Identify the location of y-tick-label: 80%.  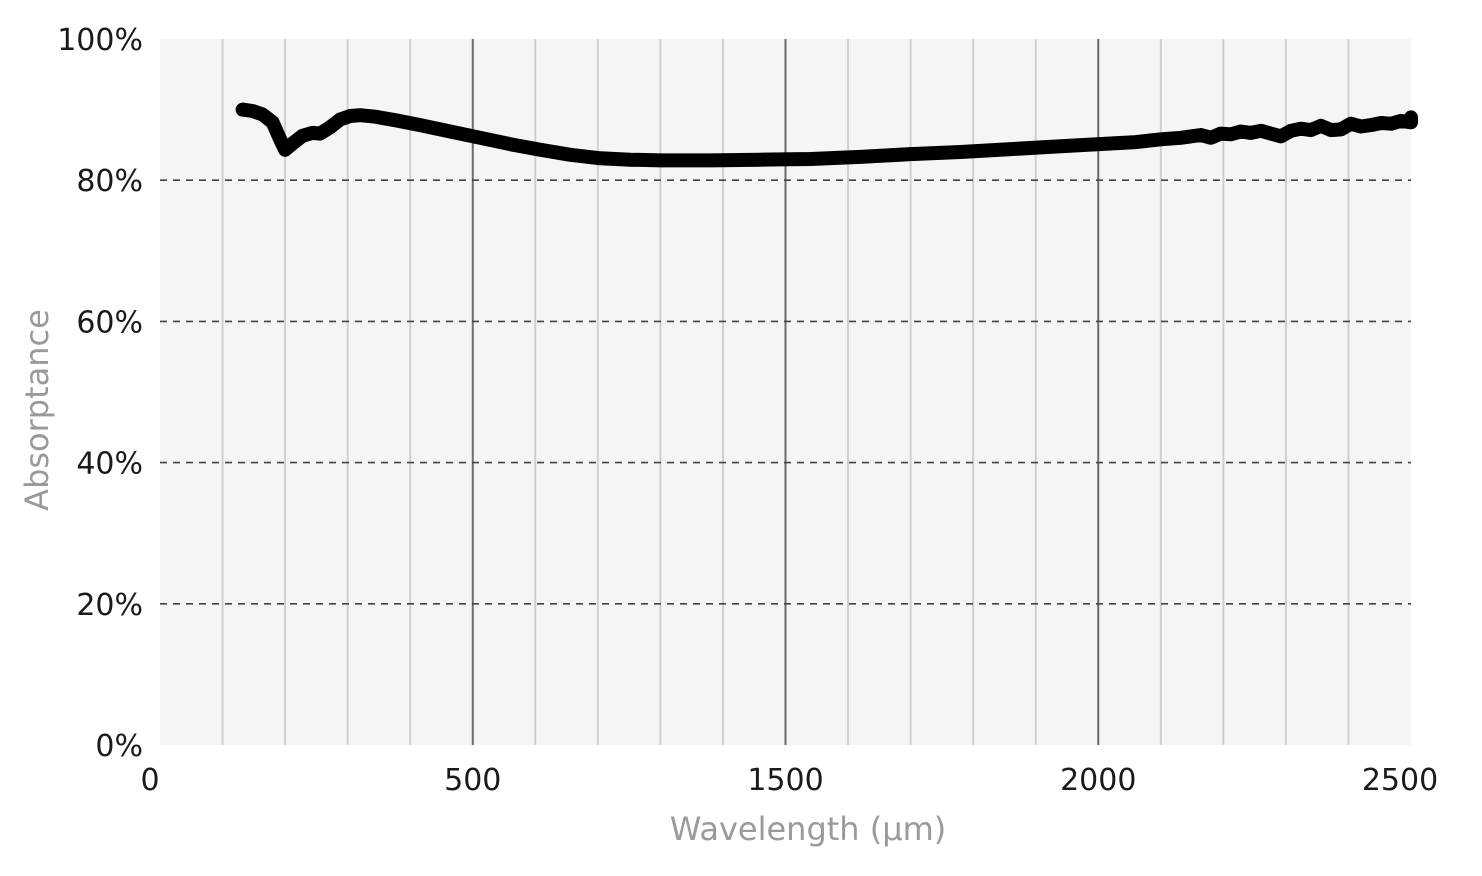
(109, 181).